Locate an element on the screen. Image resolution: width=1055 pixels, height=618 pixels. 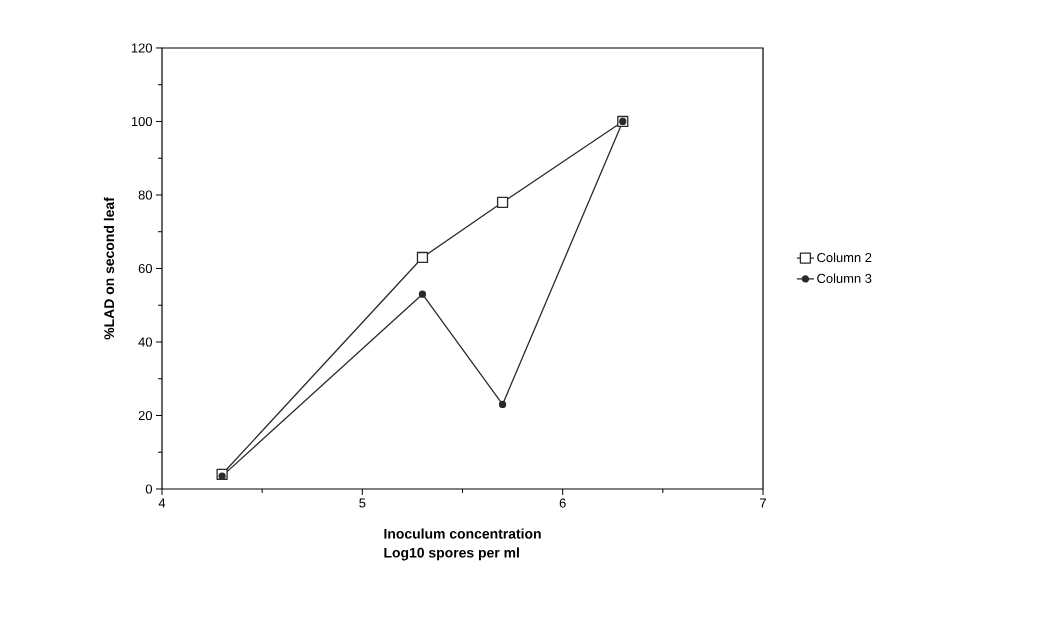
legend-label: Column 2 is located at coordinates (844, 257).